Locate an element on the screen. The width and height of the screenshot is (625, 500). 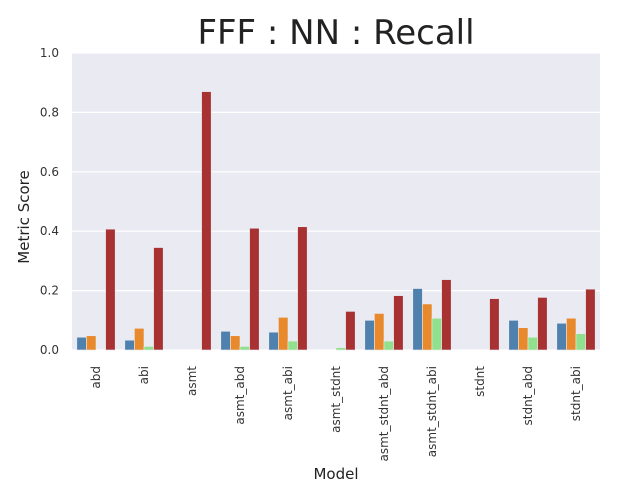
y-tick-labels: 0.0 0.2 0.4 0.6 0.8 1.0 is located at coordinates (49, 201).